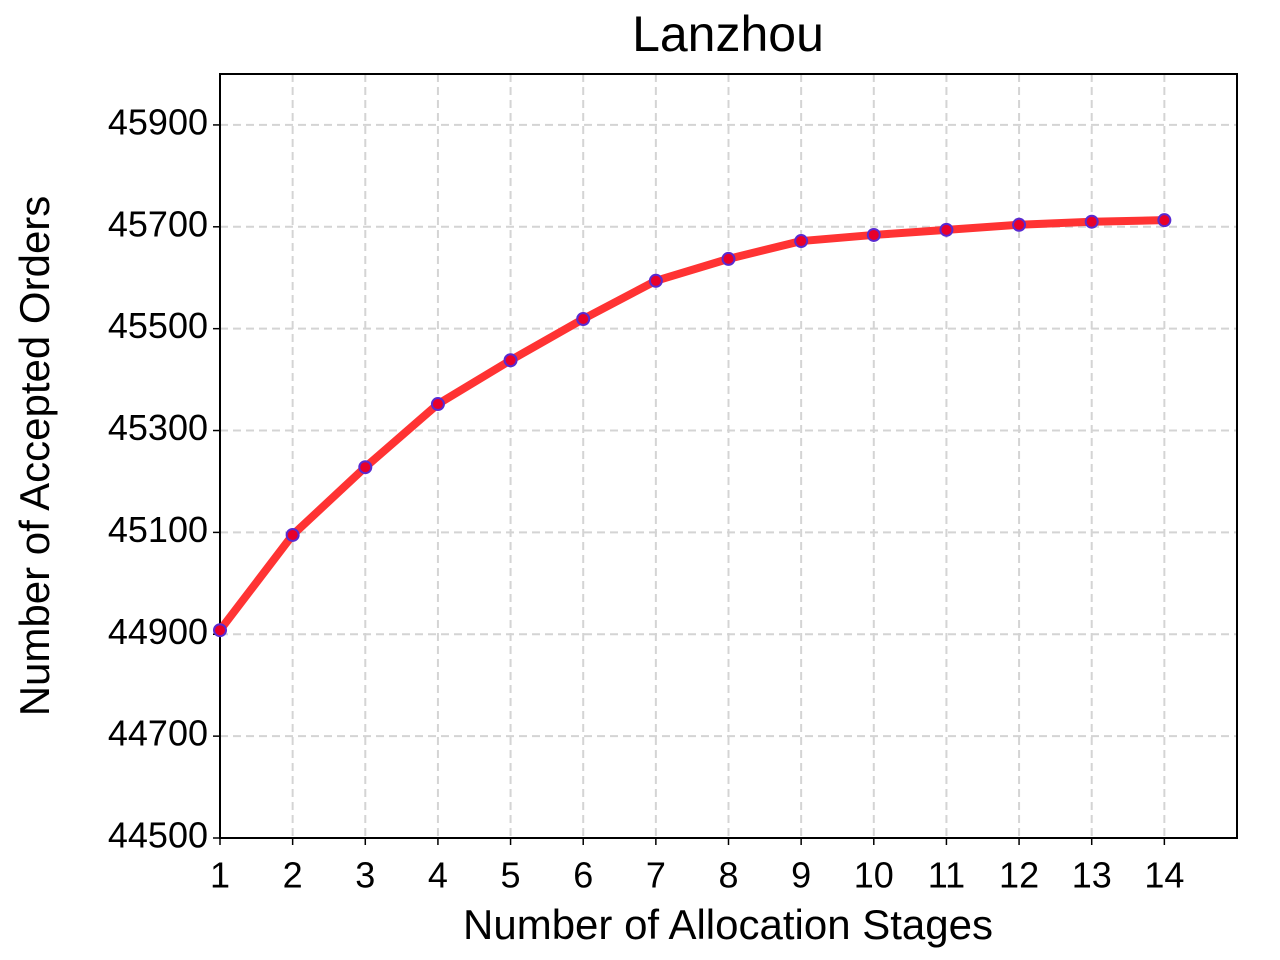  I want to click on x-tick-label: 3, so click(365, 875).